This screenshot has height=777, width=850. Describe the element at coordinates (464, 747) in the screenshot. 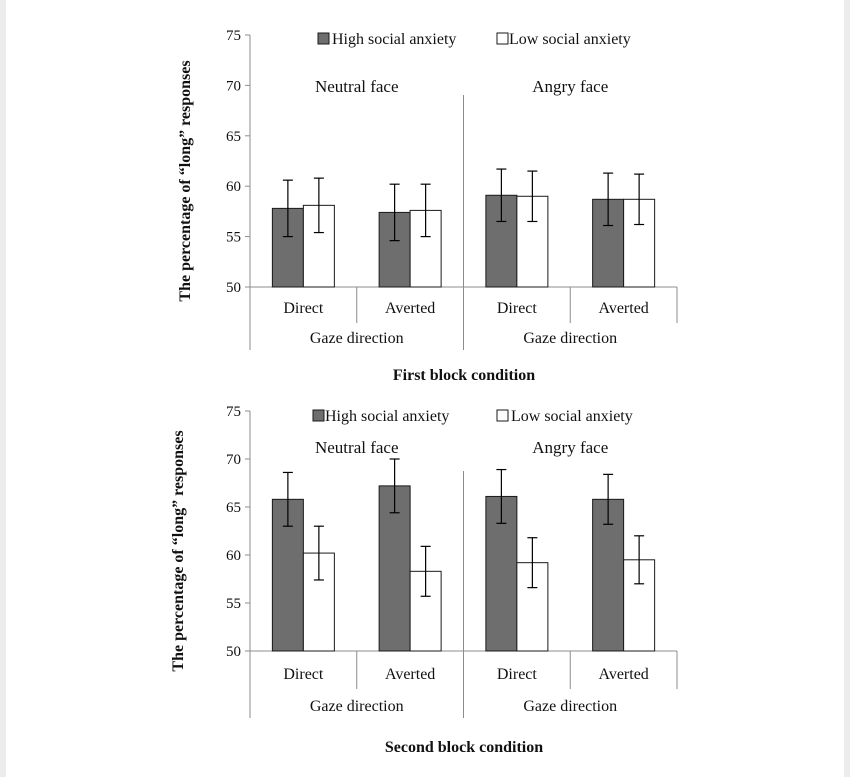

I see `panel-caption: Second block condition` at that location.